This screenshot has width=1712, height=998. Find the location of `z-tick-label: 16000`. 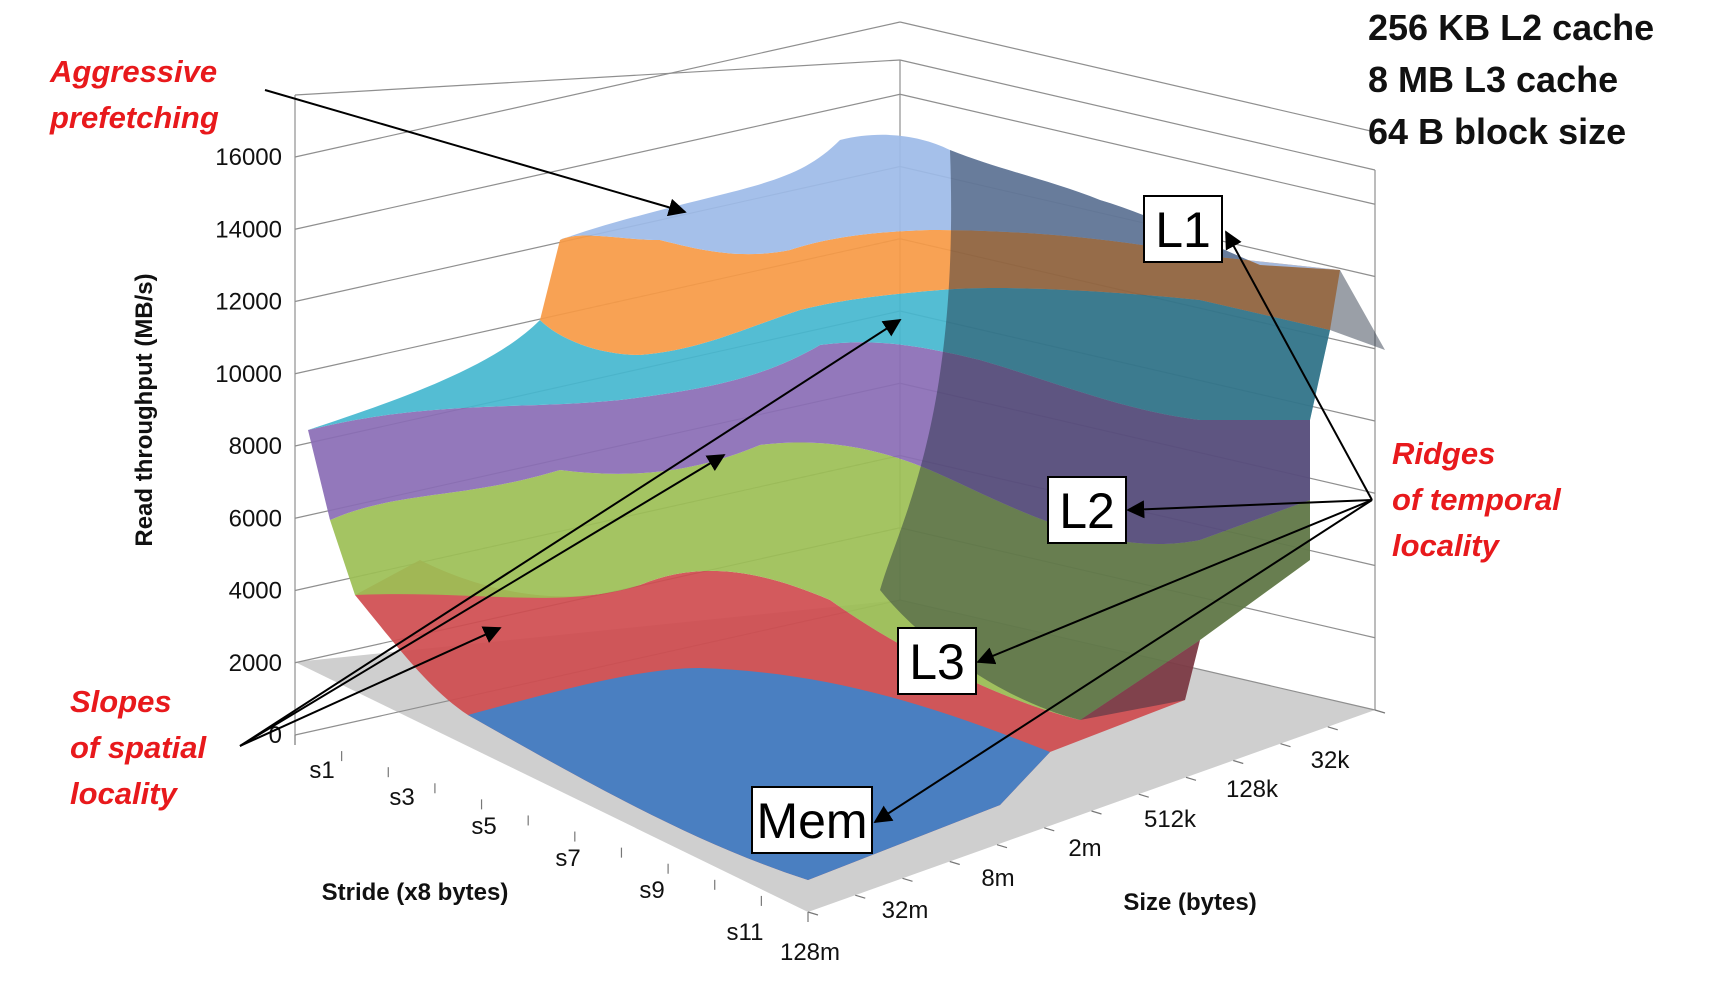

z-tick-label: 16000 is located at coordinates (248, 157).